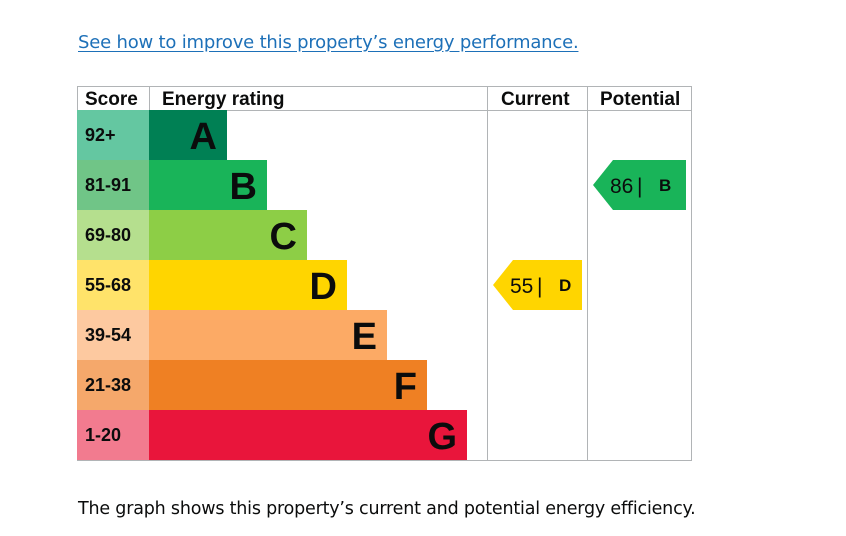  I want to click on marker-score: 55, so click(521, 286).